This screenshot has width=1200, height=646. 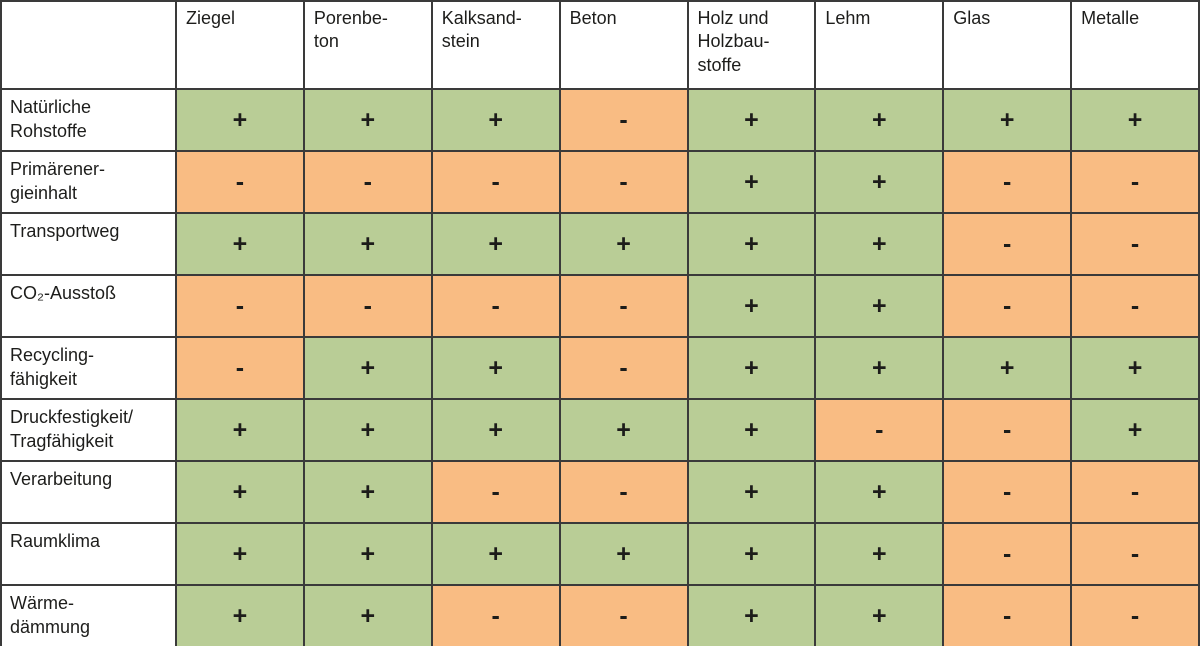 What do you see at coordinates (751, 45) in the screenshot?
I see `column-header: Holz und Holzbau- stoffe` at bounding box center [751, 45].